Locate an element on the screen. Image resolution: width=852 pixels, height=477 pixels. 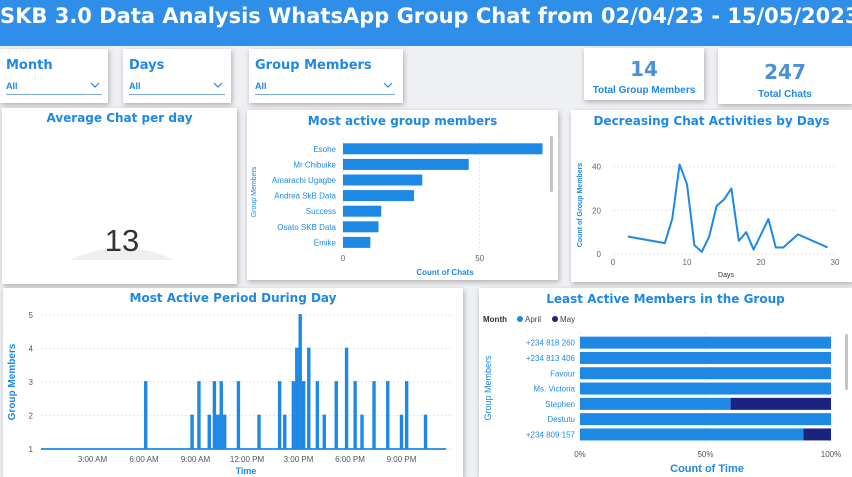
group-members-dropdown: All is located at coordinates (325, 86).